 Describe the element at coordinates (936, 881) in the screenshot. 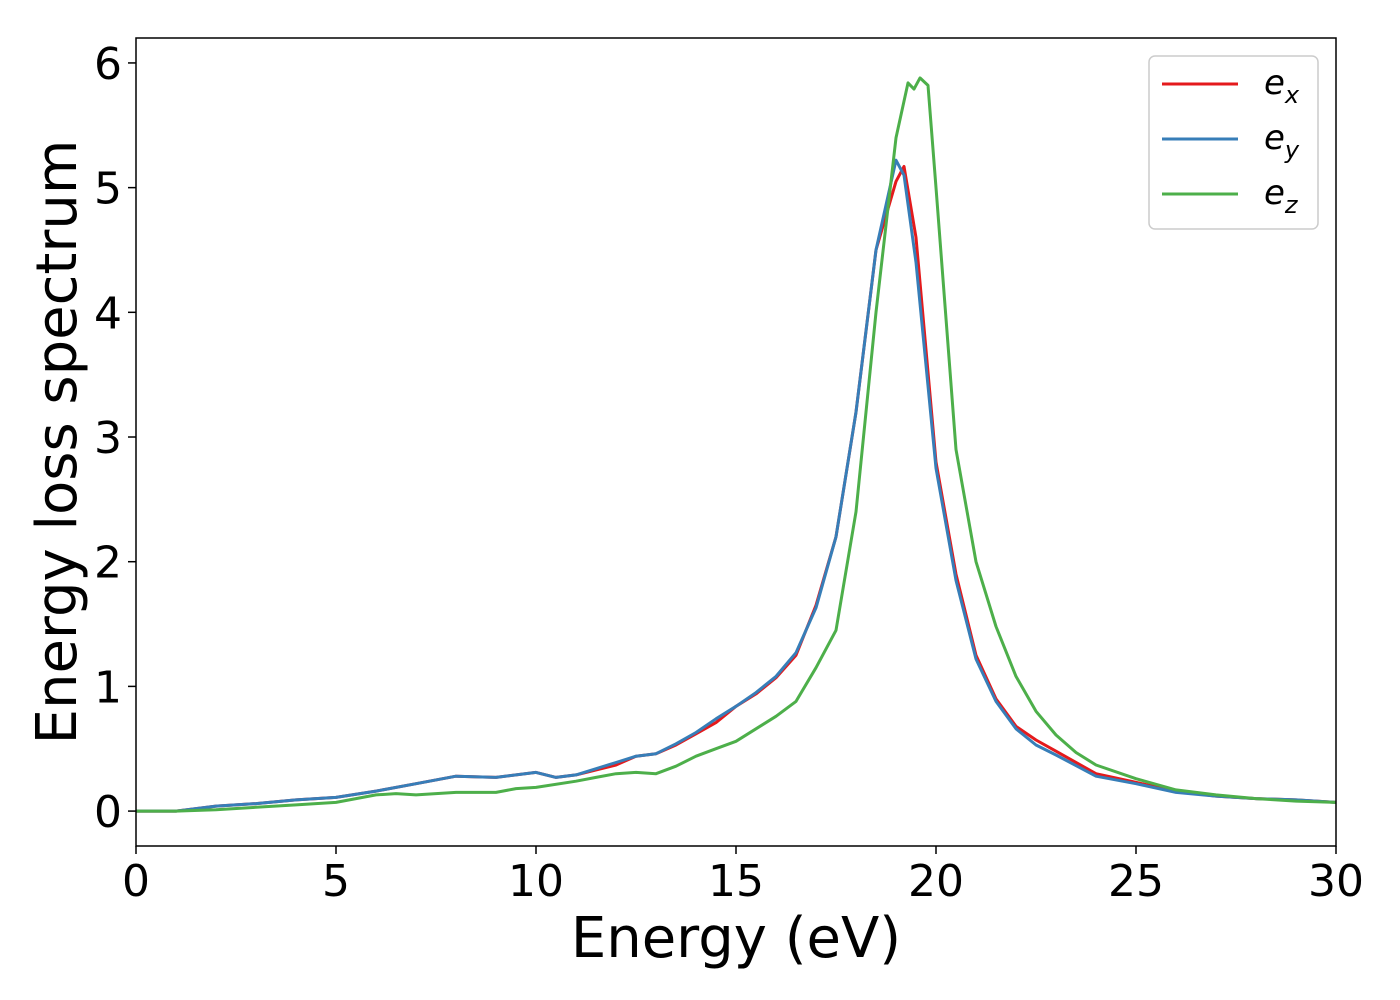

I see `x-tick-label: 20` at that location.